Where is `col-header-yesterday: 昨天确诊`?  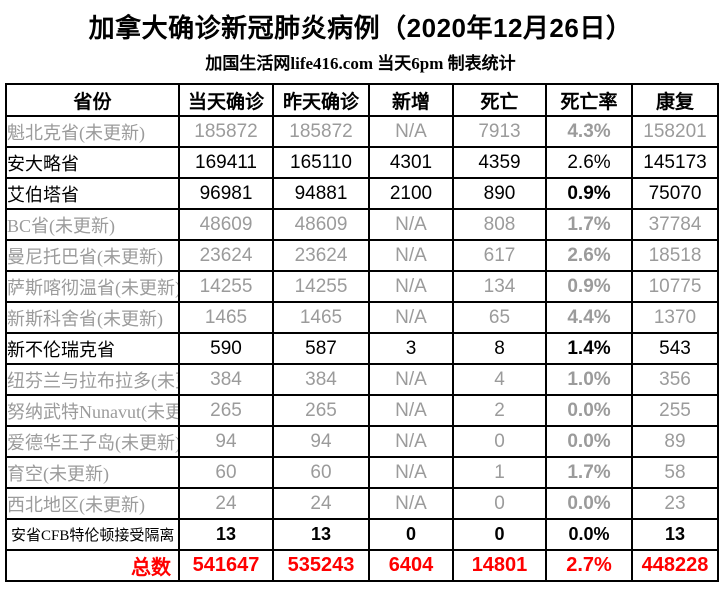 col-header-yesterday: 昨天确诊 is located at coordinates (321, 100).